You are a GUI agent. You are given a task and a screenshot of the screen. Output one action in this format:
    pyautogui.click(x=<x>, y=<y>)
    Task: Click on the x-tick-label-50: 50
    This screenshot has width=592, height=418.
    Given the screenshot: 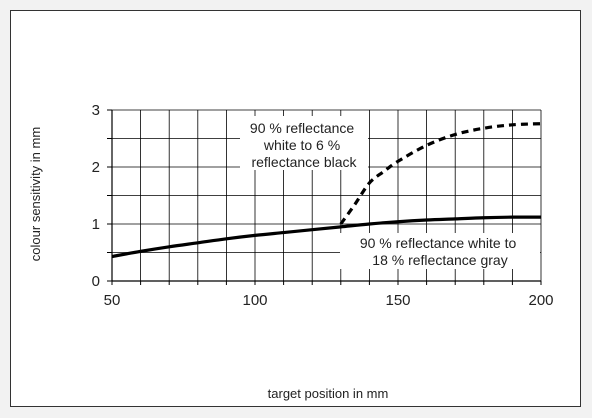 What is the action you would take?
    pyautogui.click(x=112, y=300)
    